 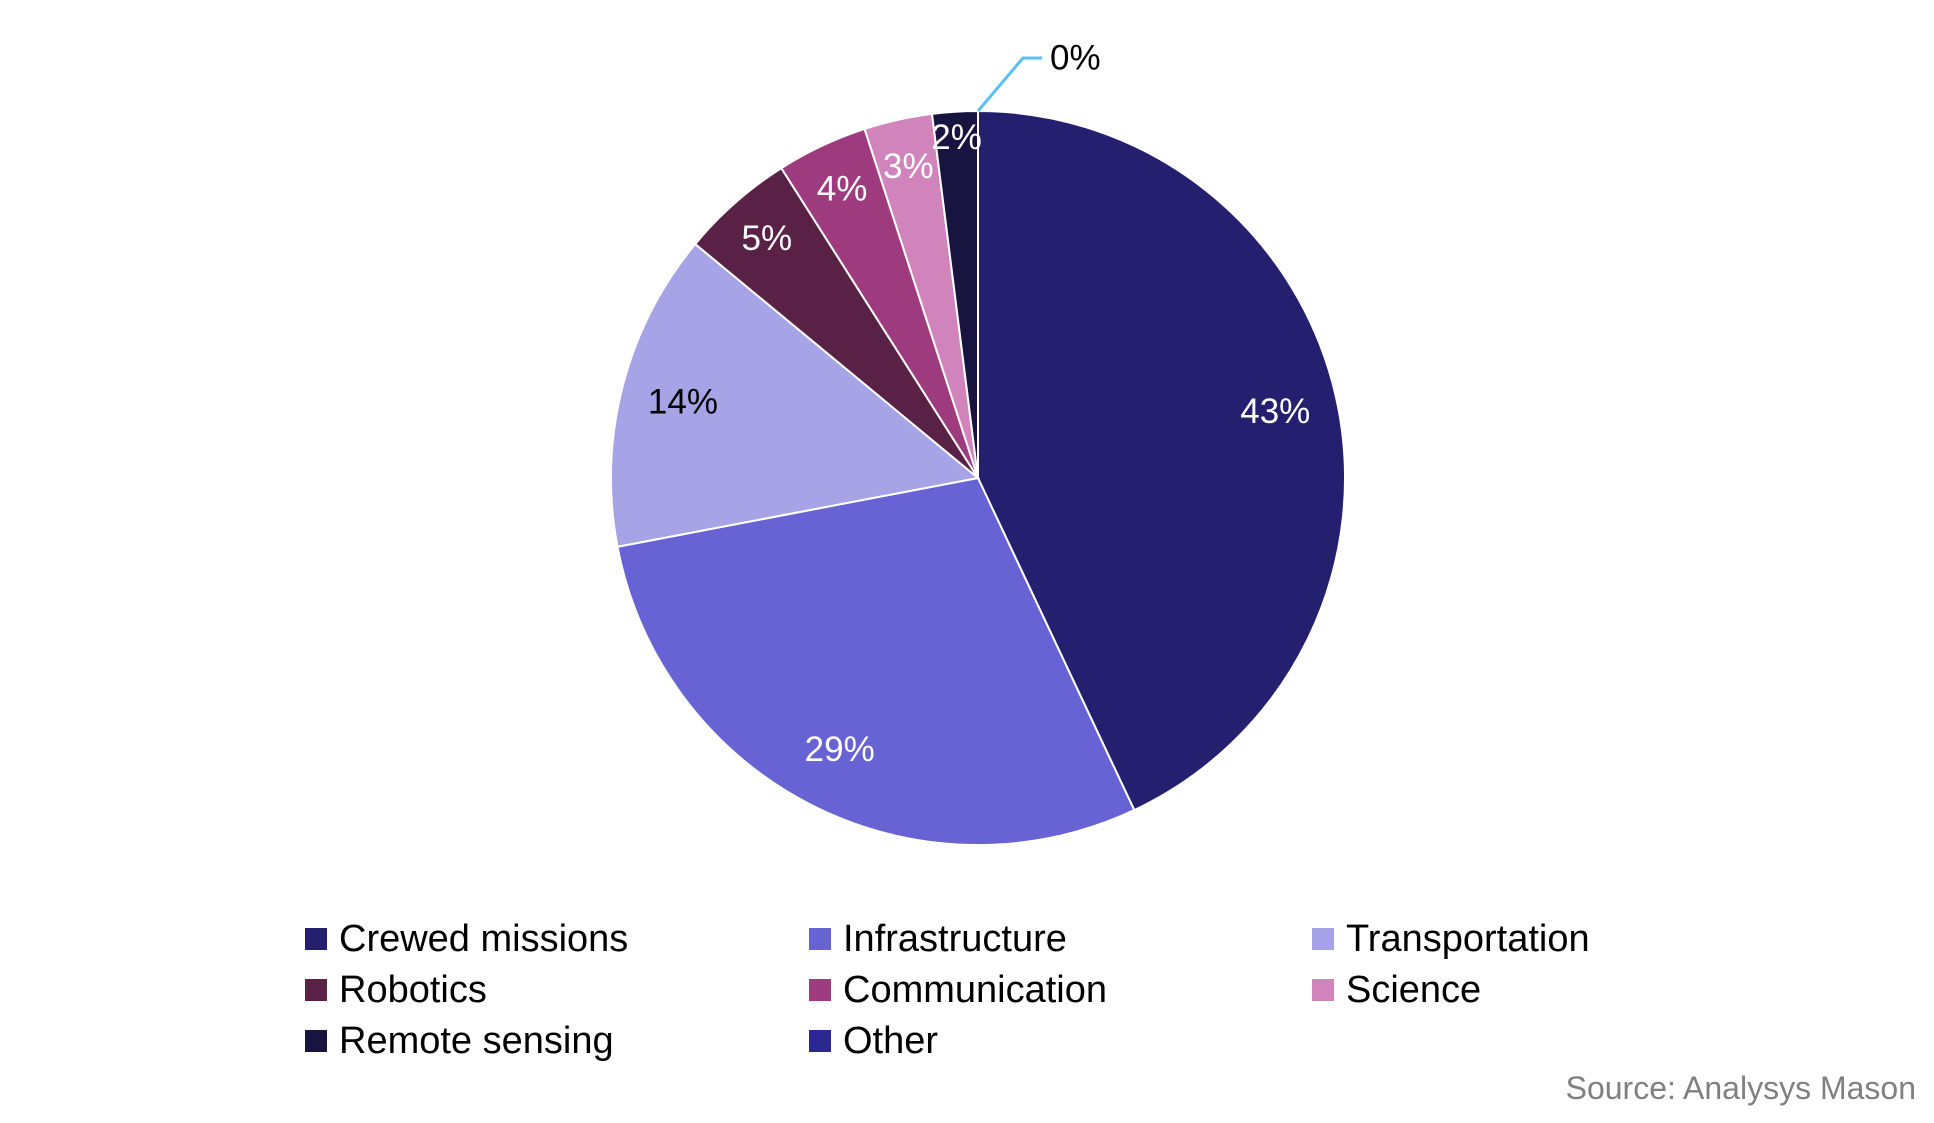 What do you see at coordinates (484, 938) in the screenshot?
I see `legend-label: Crewed missions` at bounding box center [484, 938].